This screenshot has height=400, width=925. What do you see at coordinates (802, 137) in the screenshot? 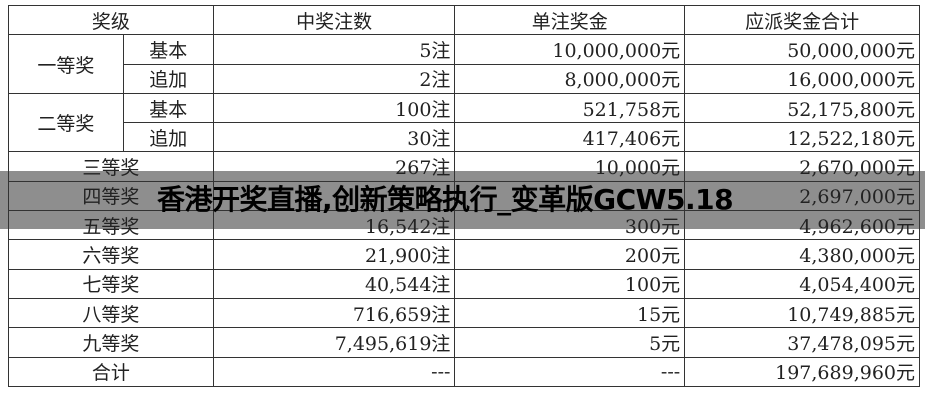
I see `total-cell: 12,522,180元` at bounding box center [802, 137].